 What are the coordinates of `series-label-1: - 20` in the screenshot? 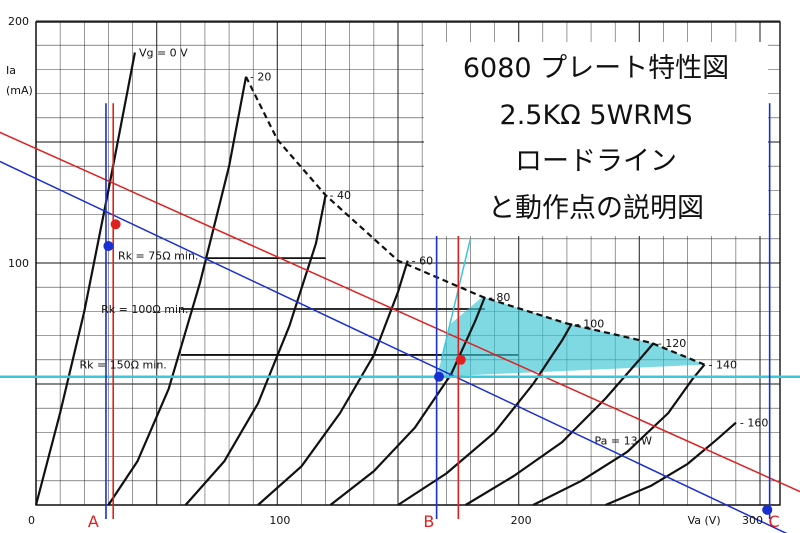 It's located at (260, 77).